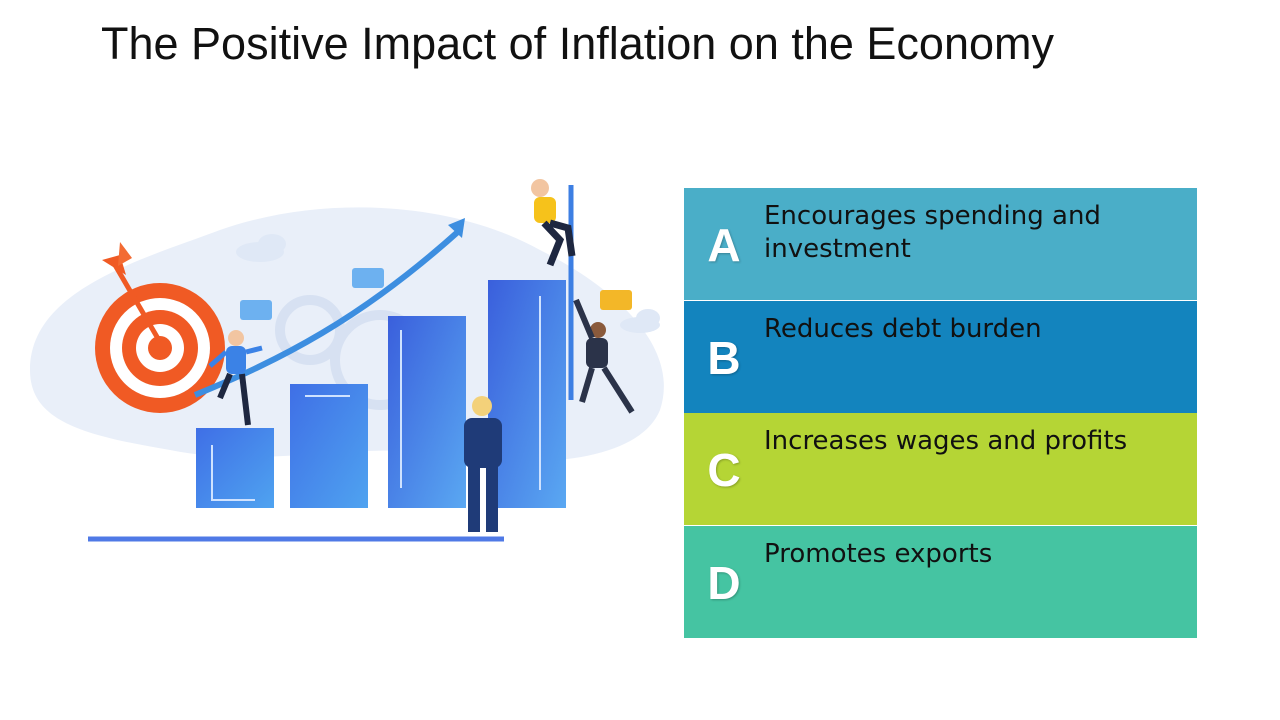 The height and width of the screenshot is (720, 1280). What do you see at coordinates (724, 358) in the screenshot?
I see `list-letter: B` at bounding box center [724, 358].